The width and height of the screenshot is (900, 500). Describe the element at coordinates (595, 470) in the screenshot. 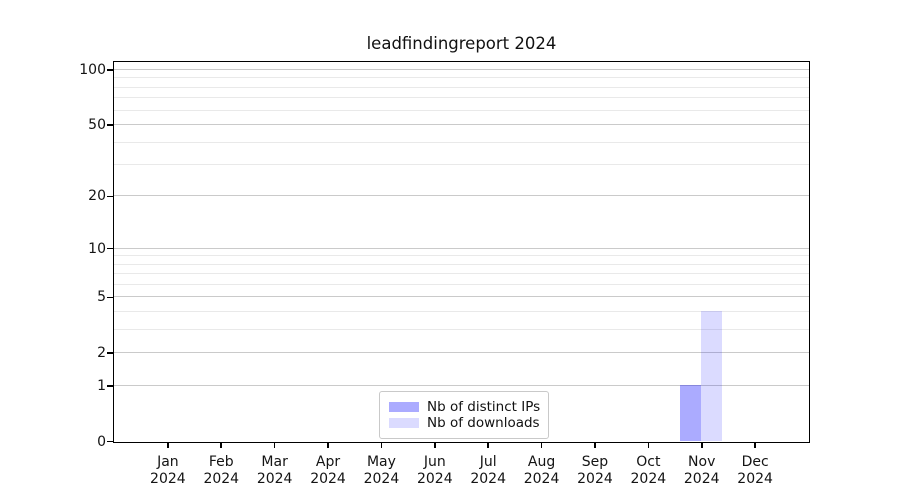

I see `x-tick-label: Sep 2024` at that location.